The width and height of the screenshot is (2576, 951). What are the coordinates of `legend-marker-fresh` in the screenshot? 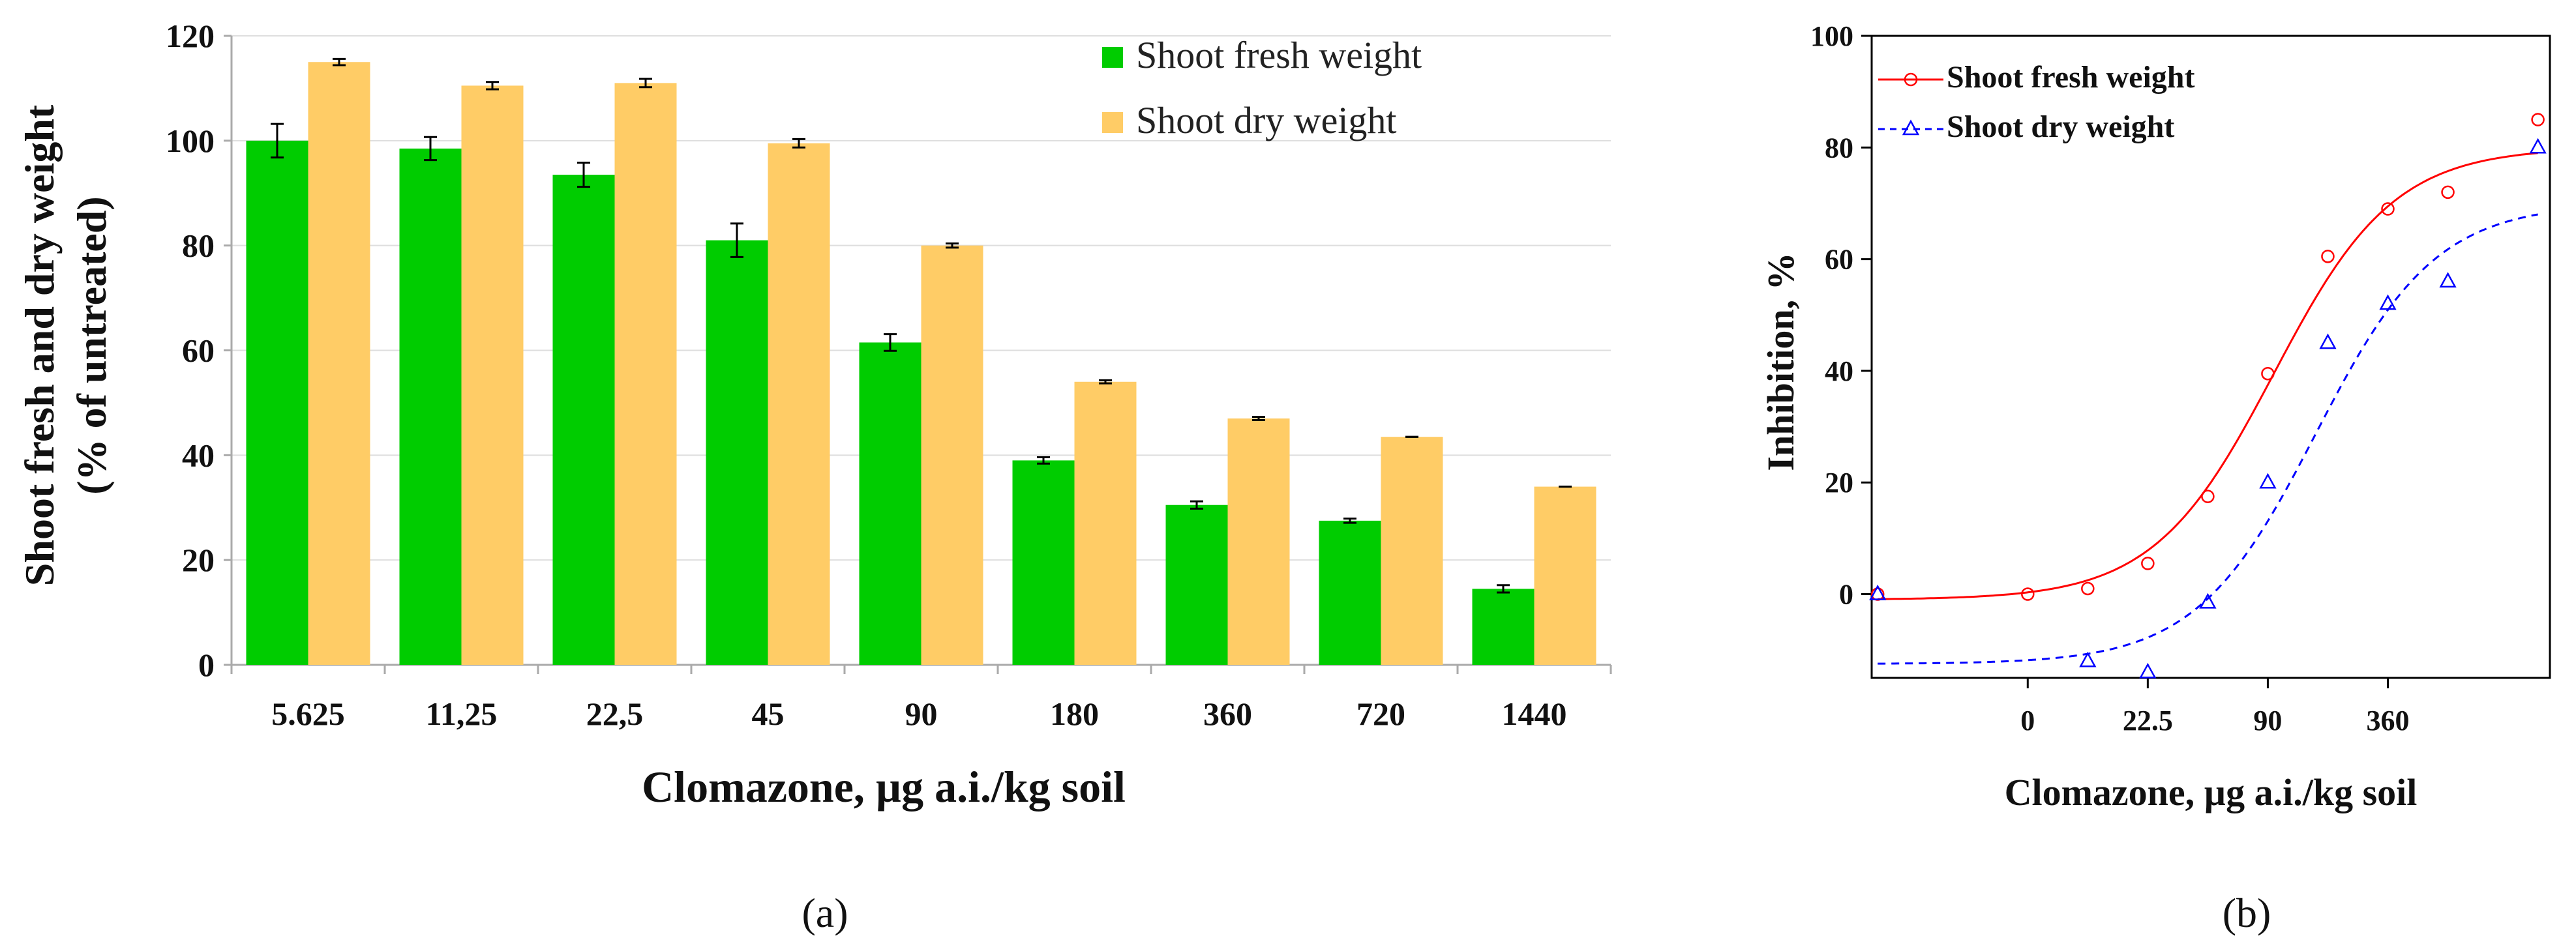 It's located at (1911, 79).